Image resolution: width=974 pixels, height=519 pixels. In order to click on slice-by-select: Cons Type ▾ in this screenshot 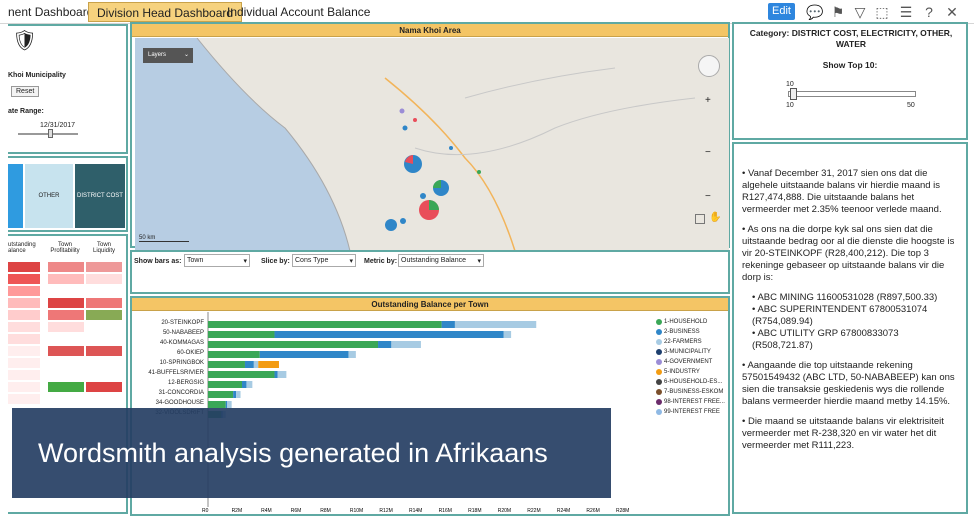, I will do `click(324, 260)`.